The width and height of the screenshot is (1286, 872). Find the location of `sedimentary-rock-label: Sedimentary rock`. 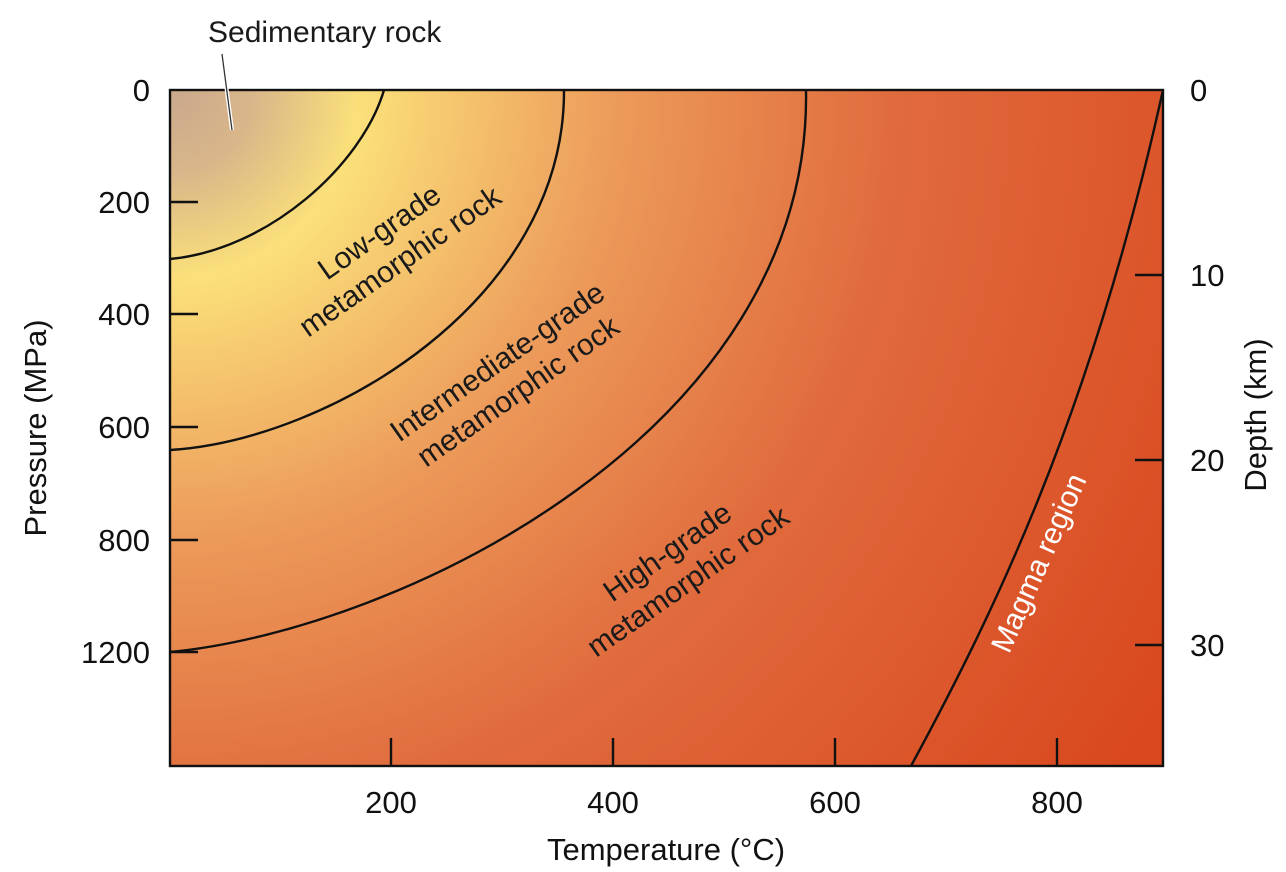

sedimentary-rock-label: Sedimentary rock is located at coordinates (325, 32).